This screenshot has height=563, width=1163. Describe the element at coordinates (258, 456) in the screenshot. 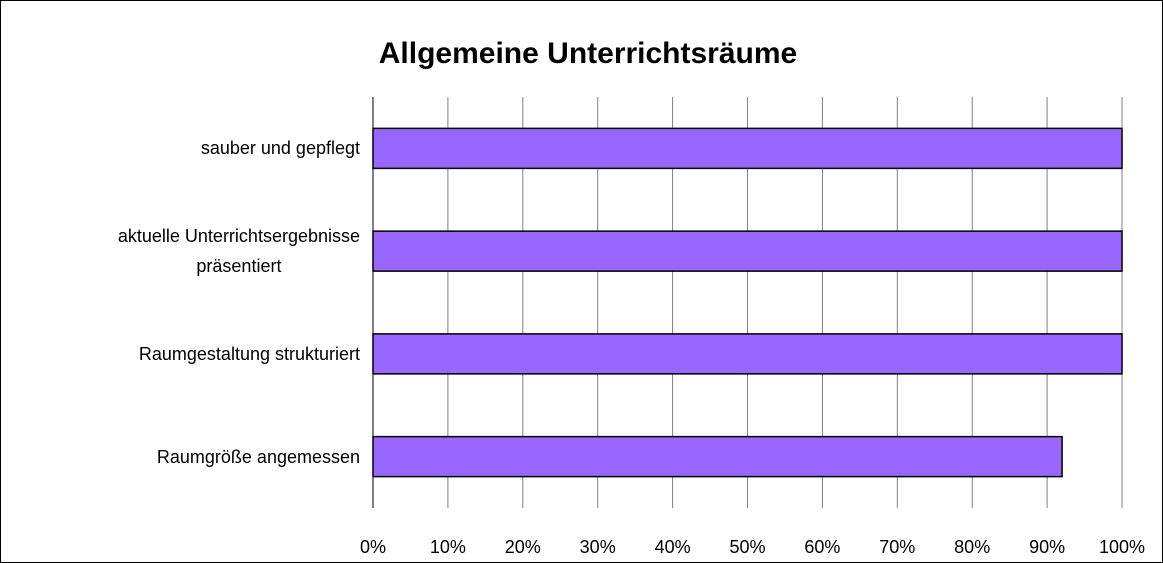

I see `y-tick-label: Raumgröße angemessen` at that location.